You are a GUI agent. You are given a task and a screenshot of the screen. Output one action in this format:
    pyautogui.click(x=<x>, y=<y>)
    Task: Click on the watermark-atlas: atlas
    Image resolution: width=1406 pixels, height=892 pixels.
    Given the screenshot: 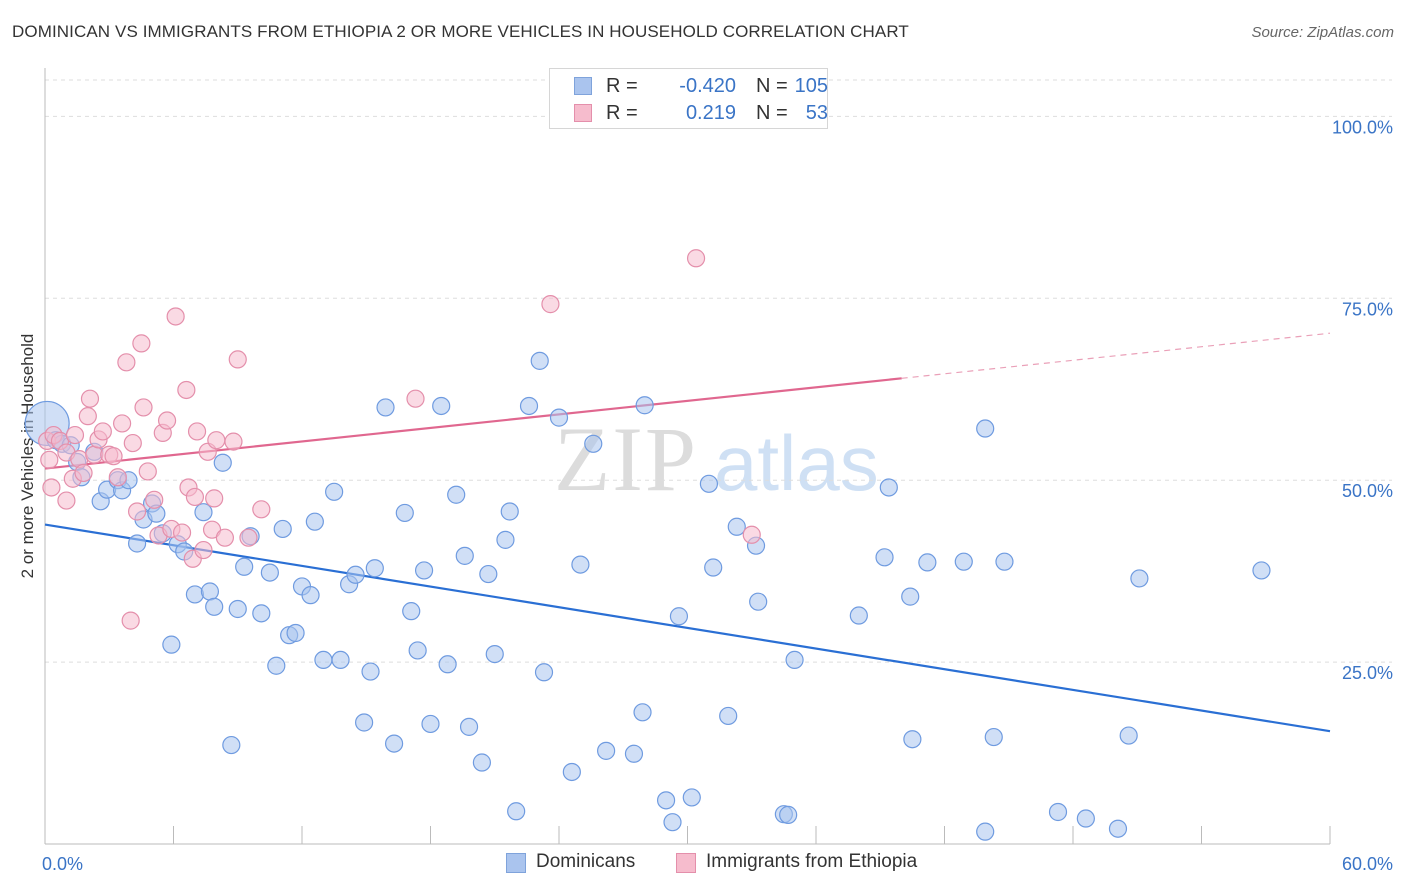 What is the action you would take?
    pyautogui.click(x=796, y=463)
    